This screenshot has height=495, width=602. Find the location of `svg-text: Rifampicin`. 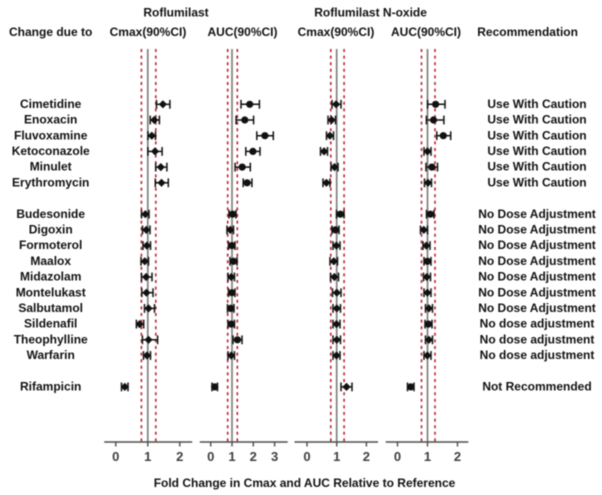

svg-text: Rifampicin is located at coordinates (50, 387).